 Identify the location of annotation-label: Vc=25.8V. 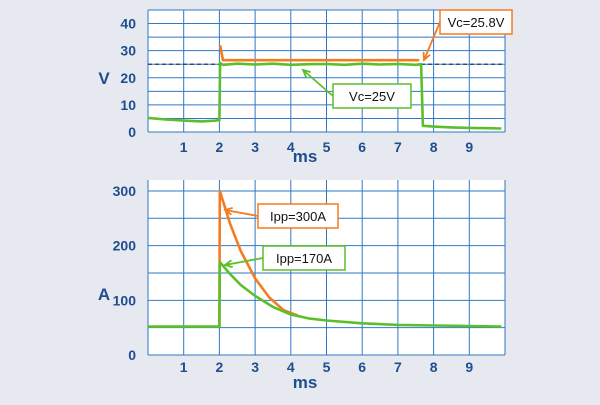
(476, 22).